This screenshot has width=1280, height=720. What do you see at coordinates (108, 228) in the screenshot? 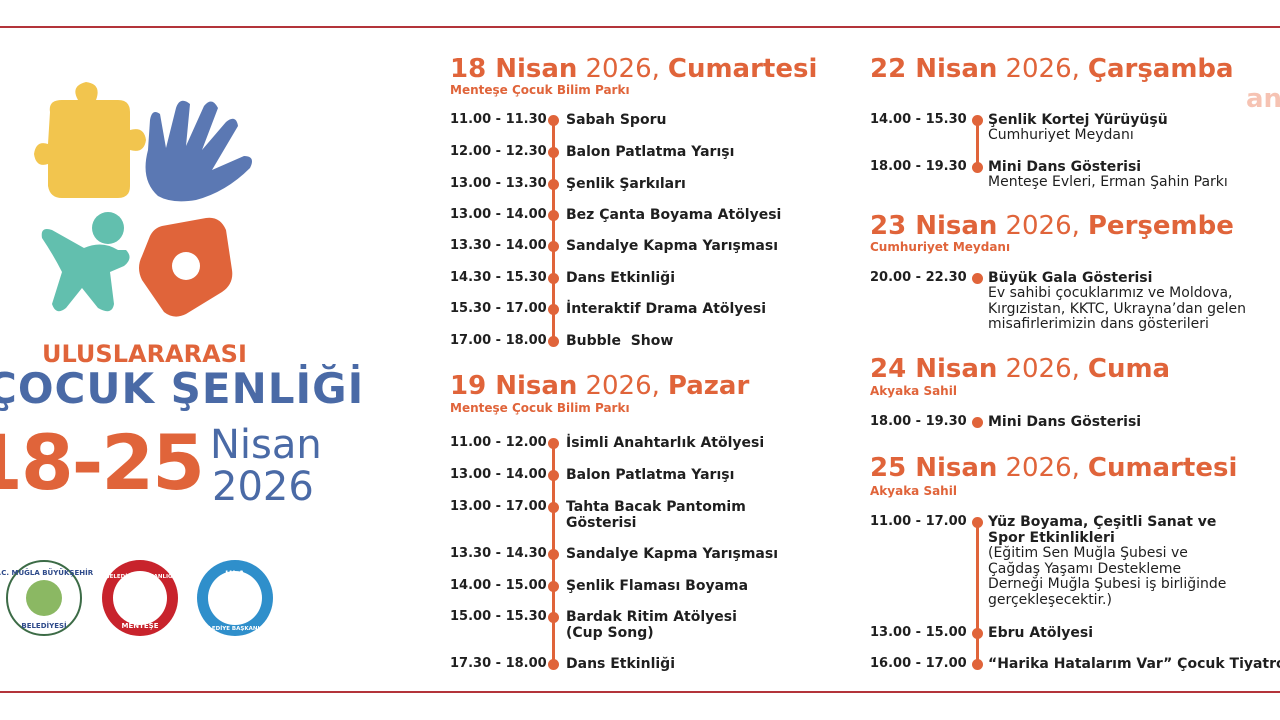
I see `person-head` at bounding box center [108, 228].